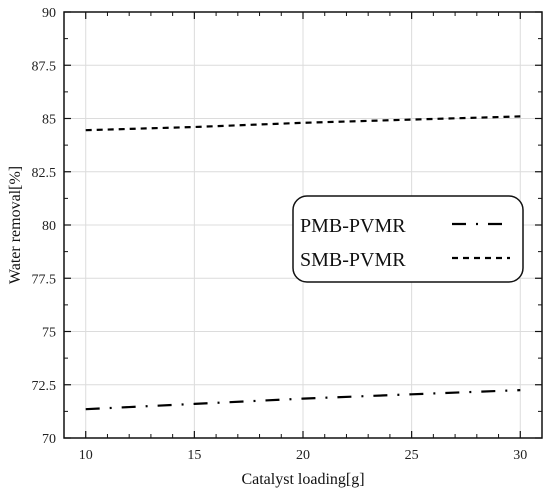  I want to click on x-tick-label: 20, so click(303, 455).